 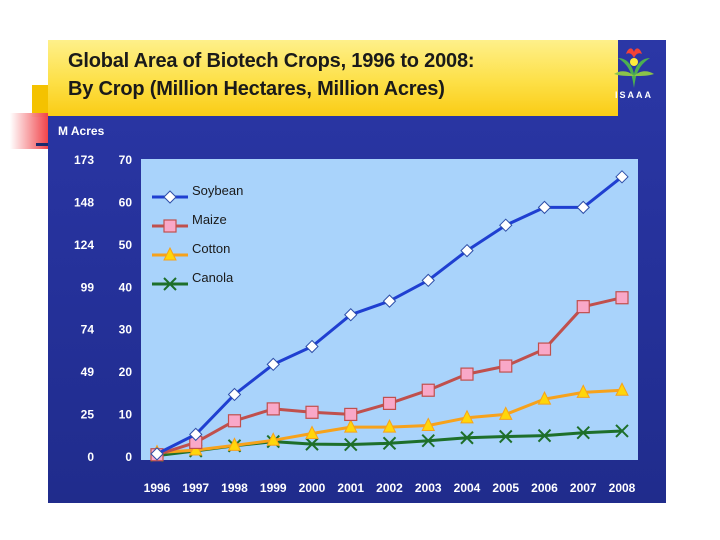 I want to click on y-tick-label: 0, so click(x=128, y=457).